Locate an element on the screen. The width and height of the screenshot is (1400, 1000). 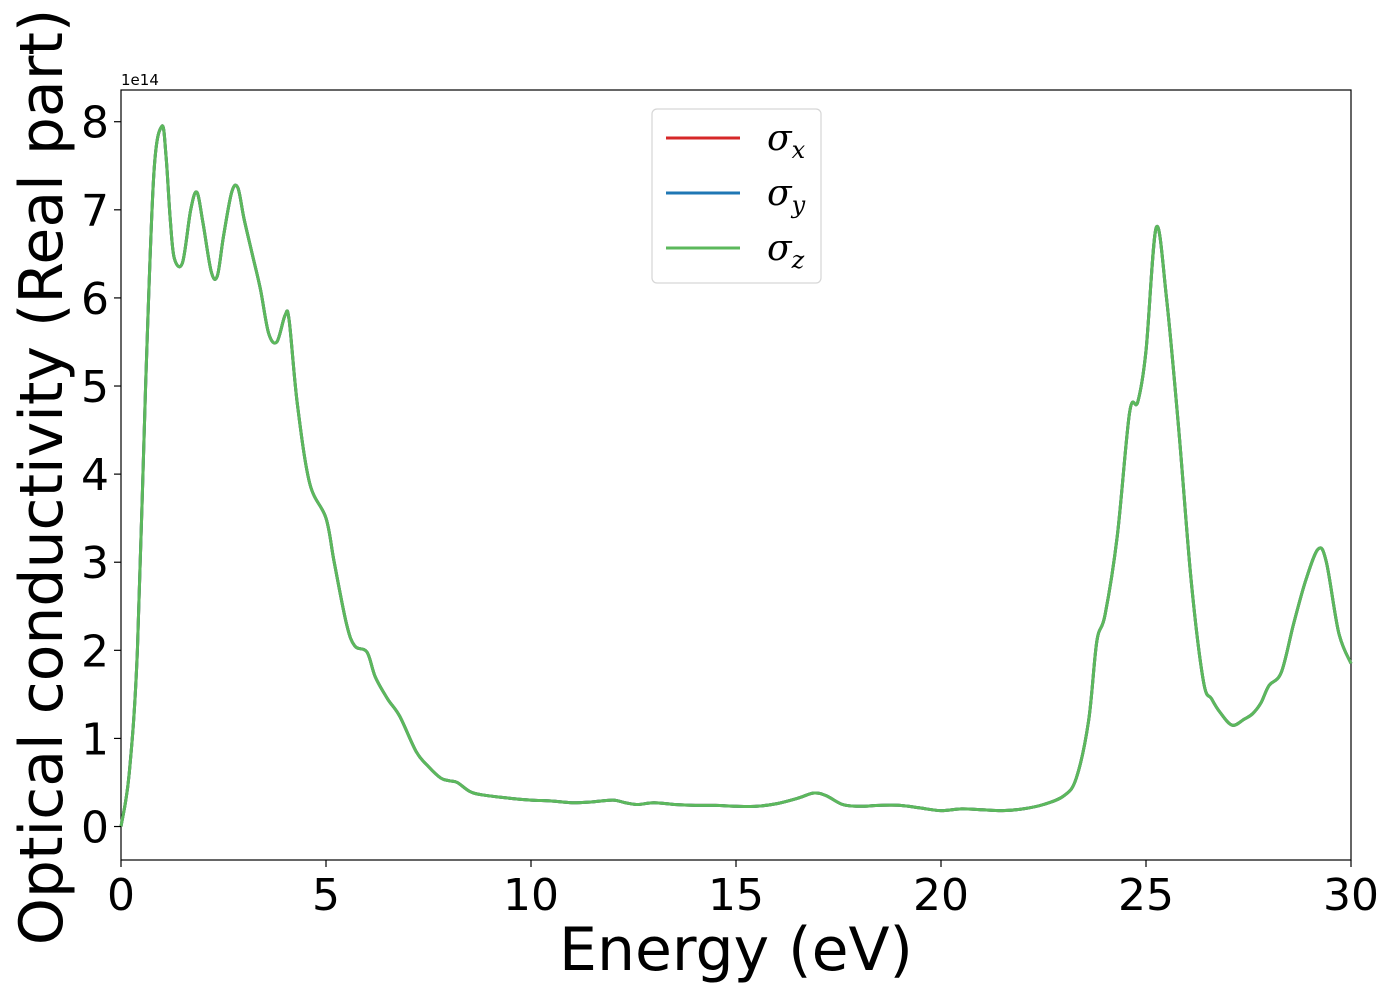
x-axis-ticks: 0 5 10 15 20 25 30 is located at coordinates (743, 890).